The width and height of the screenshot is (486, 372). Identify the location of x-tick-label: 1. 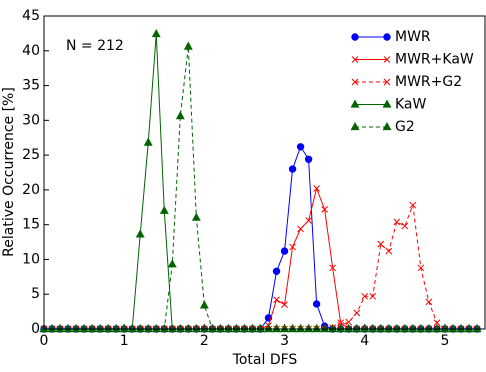
(124, 341).